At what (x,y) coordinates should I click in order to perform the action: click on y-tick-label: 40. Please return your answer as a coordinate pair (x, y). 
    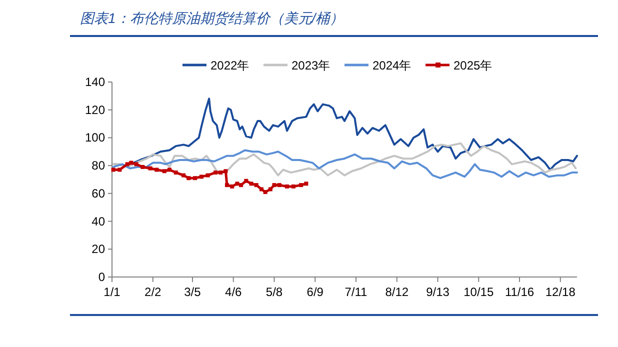
    Looking at the image, I should click on (99, 221).